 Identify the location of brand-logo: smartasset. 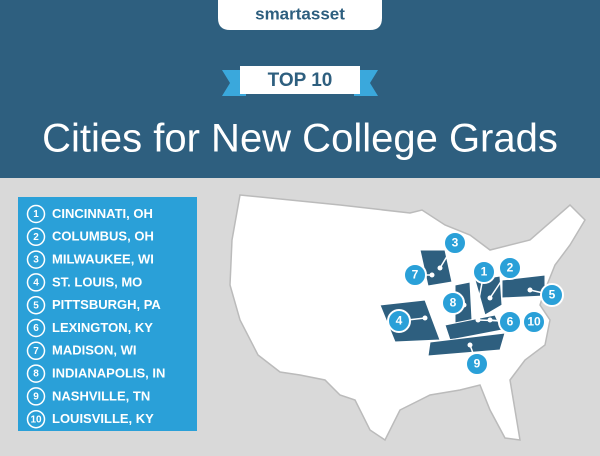
(300, 13).